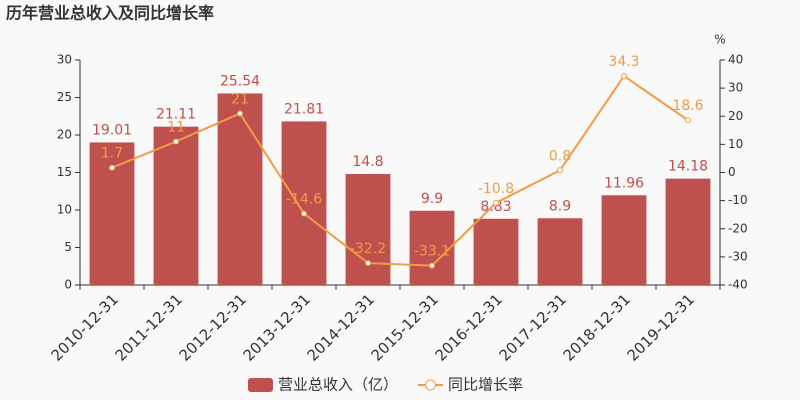  Describe the element at coordinates (688, 167) in the screenshot. I see `bar-value-label: 14.18` at that location.